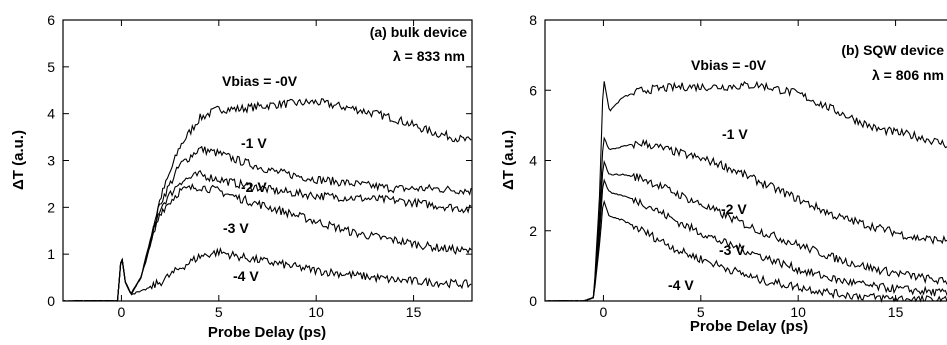 The image size is (947, 345). Describe the element at coordinates (236, 228) in the screenshot. I see `panel-a-label-3V: -3 V` at that location.